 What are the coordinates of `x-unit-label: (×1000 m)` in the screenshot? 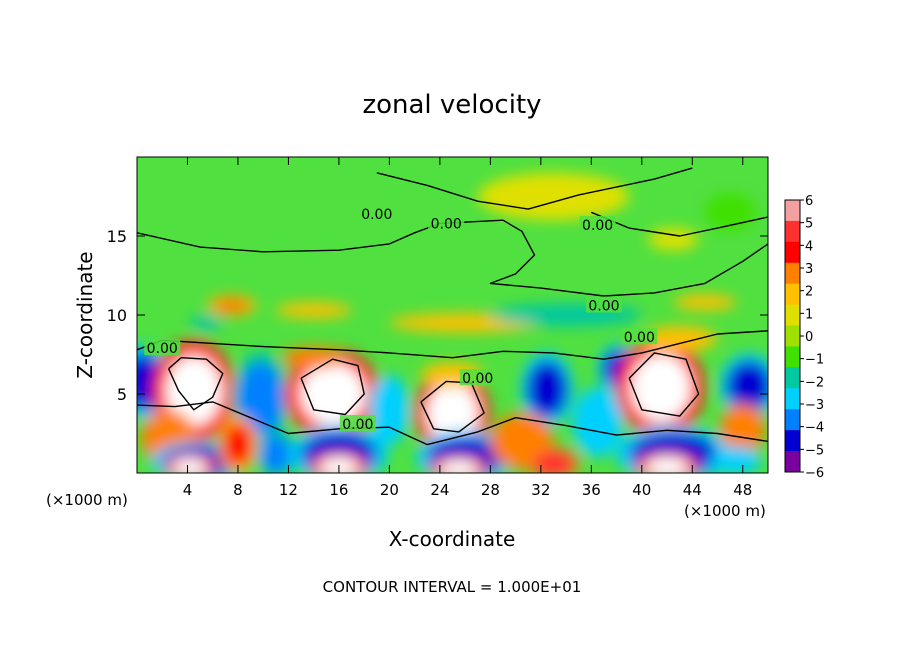 It's located at (725, 511).